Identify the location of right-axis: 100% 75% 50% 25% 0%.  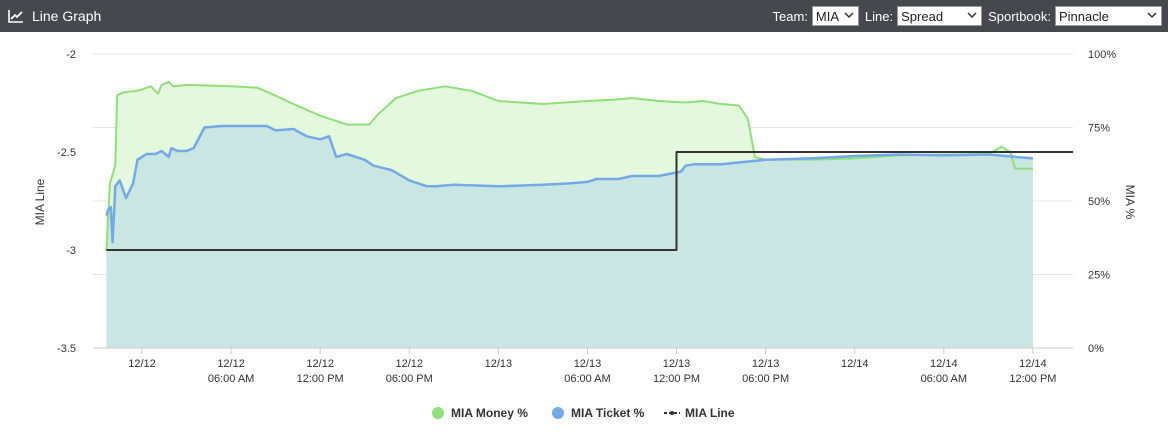
(1102, 202).